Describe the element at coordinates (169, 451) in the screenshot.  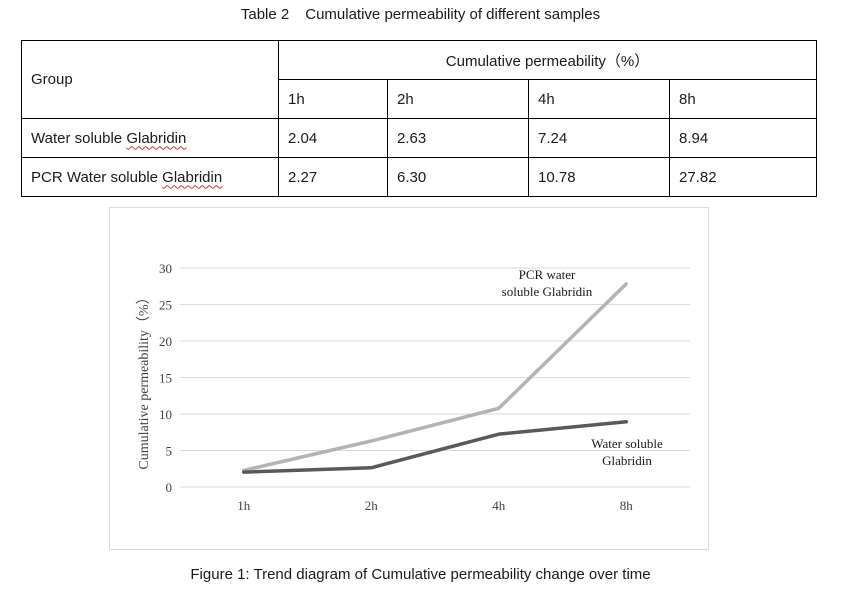
I see `y-tick-label: 5` at that location.